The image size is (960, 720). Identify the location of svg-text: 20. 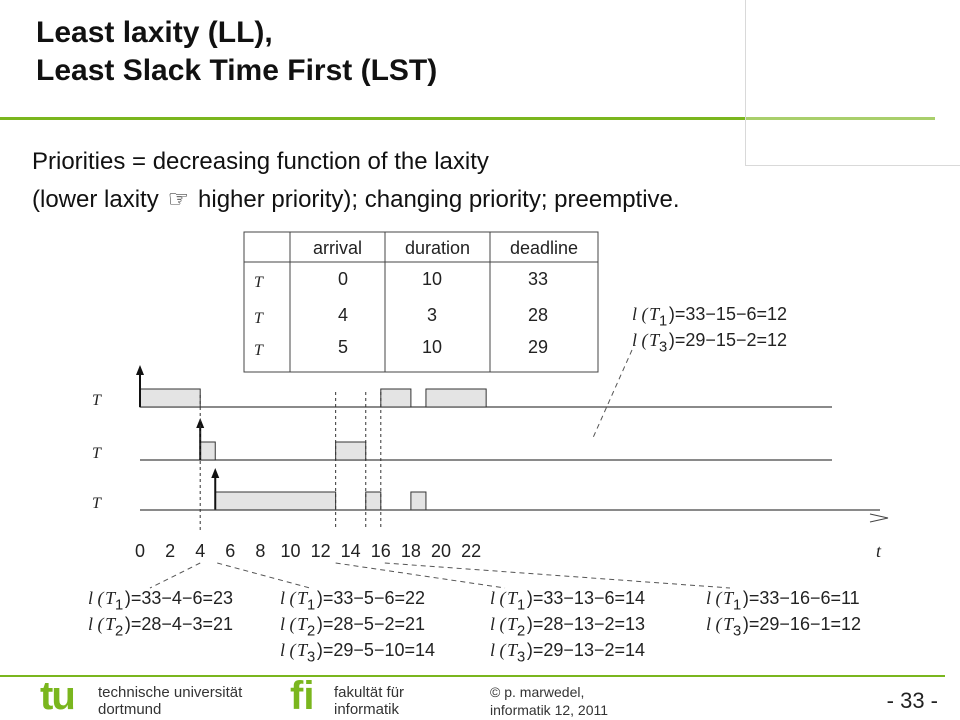
(9, 2).